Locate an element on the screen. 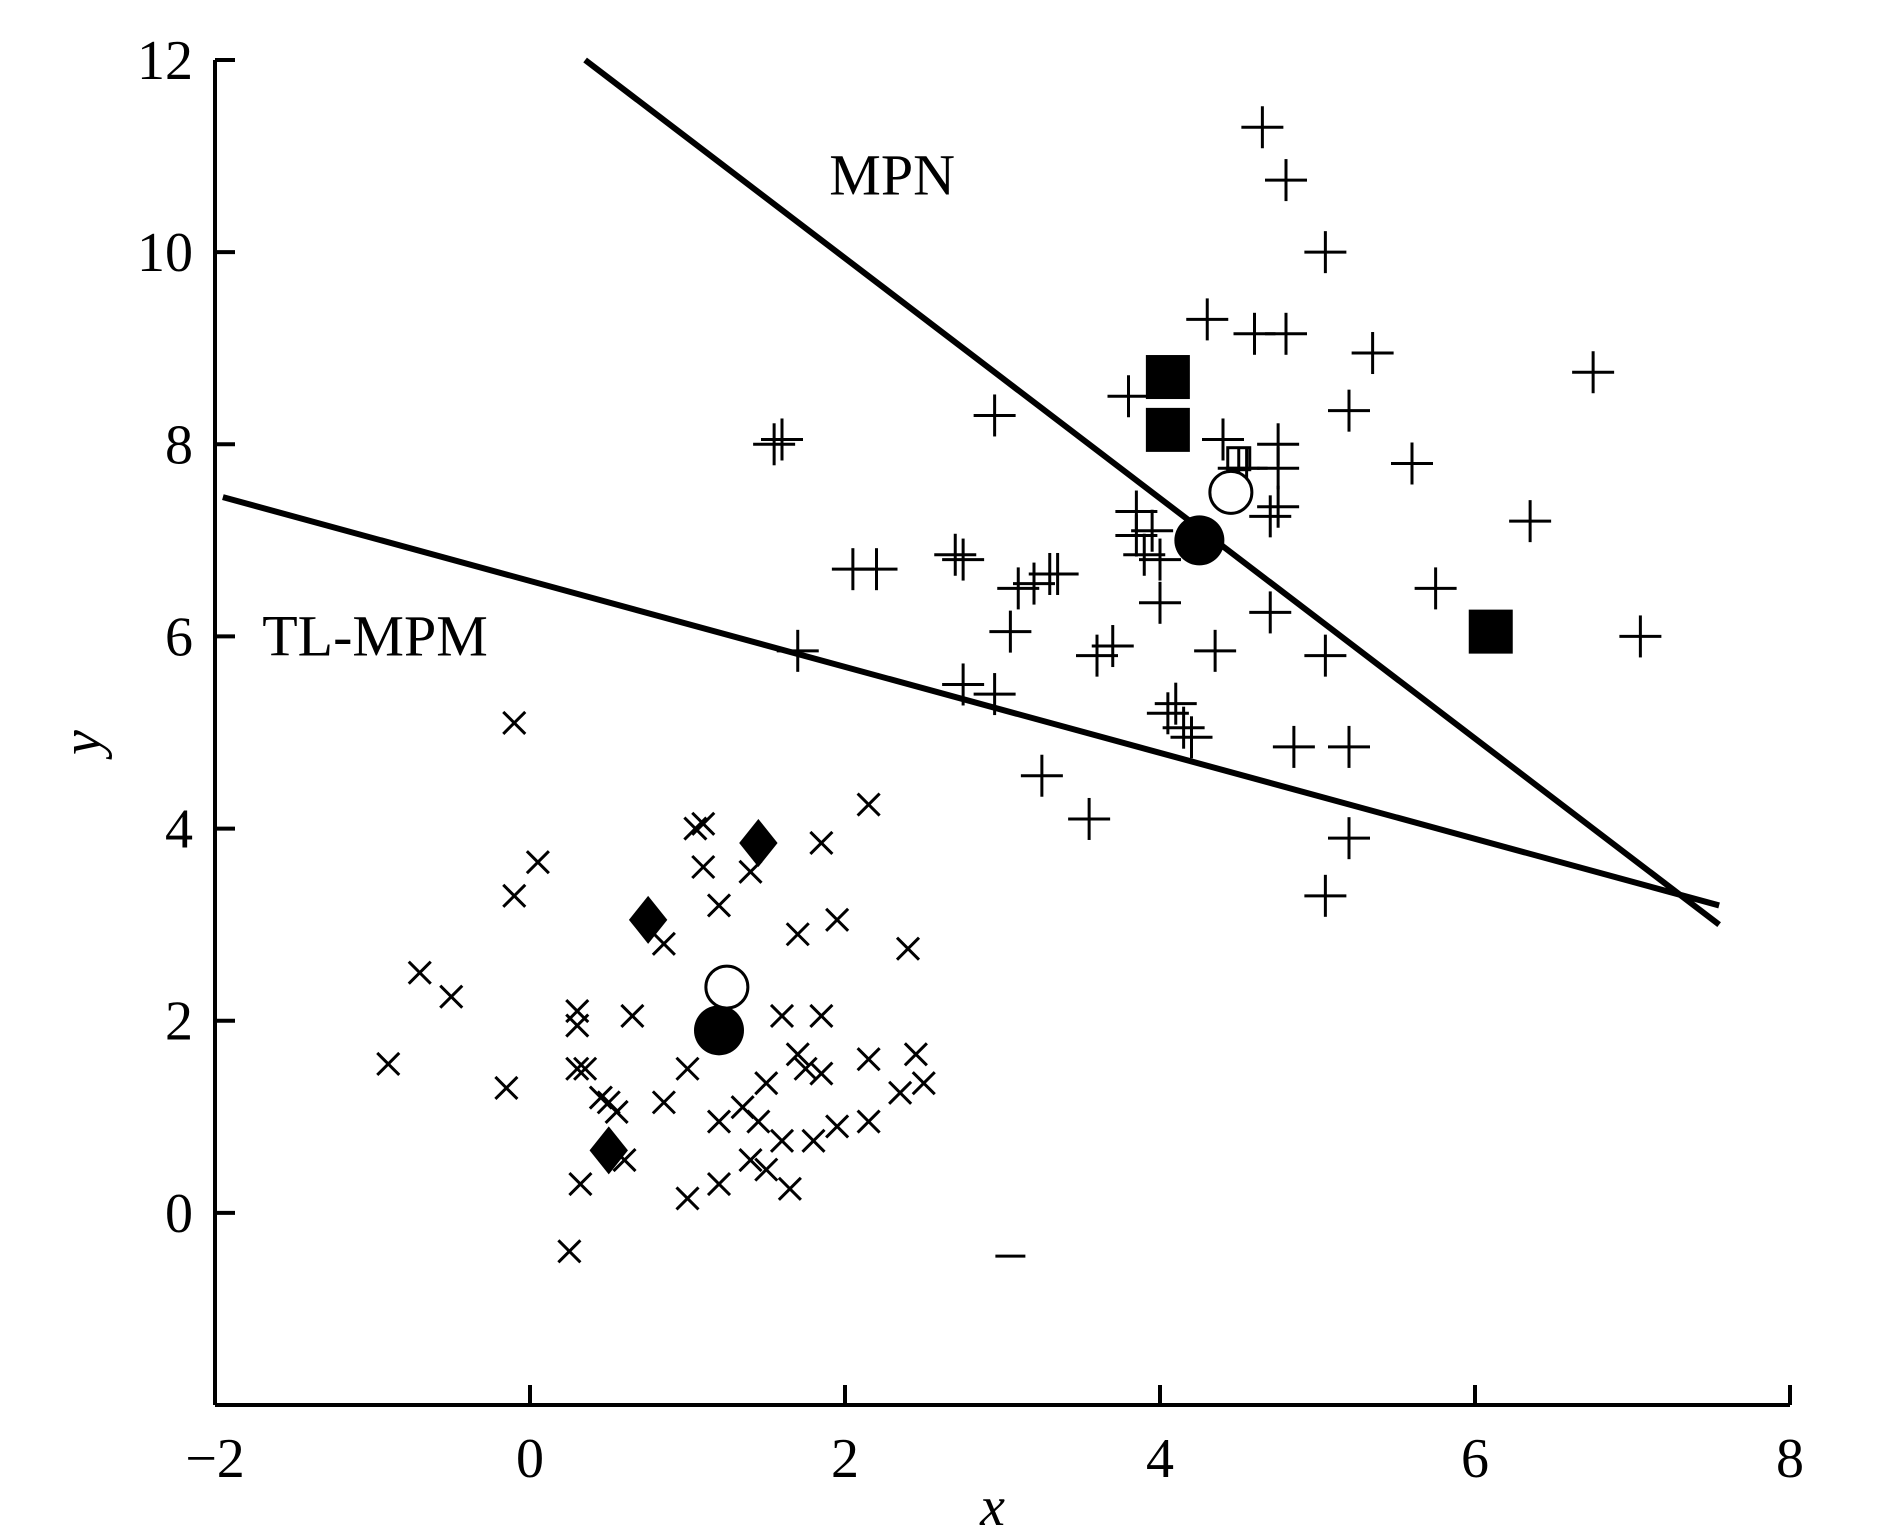 This screenshot has height=1535, width=1890. open-square-marker is located at coordinates (1239, 459).